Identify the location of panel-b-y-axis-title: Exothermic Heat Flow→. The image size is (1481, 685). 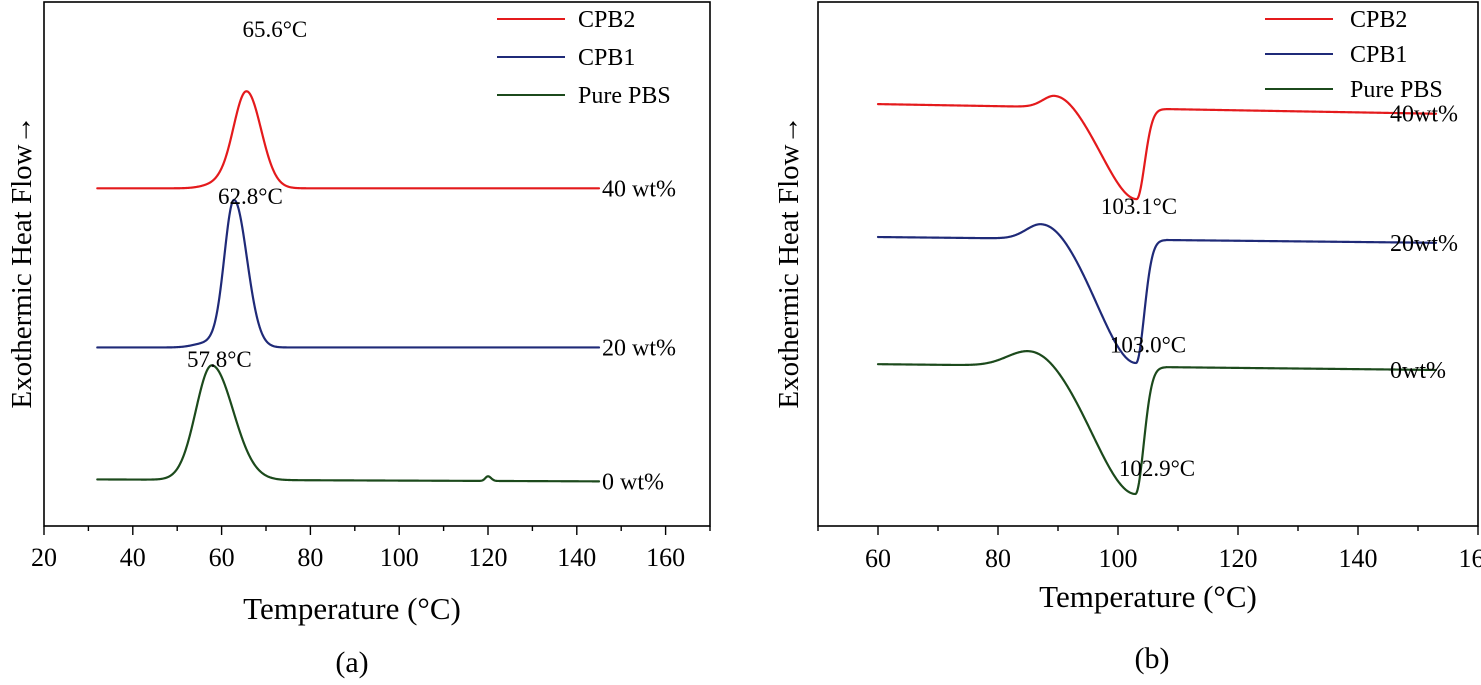
(789, 261).